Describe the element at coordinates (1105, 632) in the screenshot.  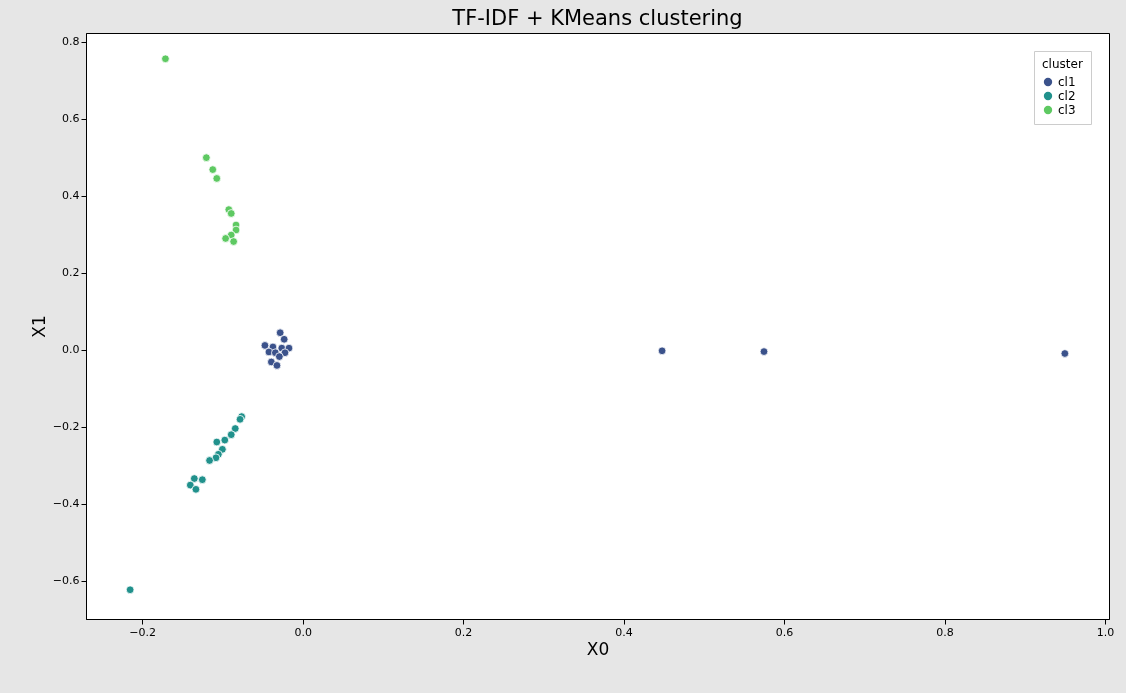
I see `x-tick-label: 1.0` at that location.